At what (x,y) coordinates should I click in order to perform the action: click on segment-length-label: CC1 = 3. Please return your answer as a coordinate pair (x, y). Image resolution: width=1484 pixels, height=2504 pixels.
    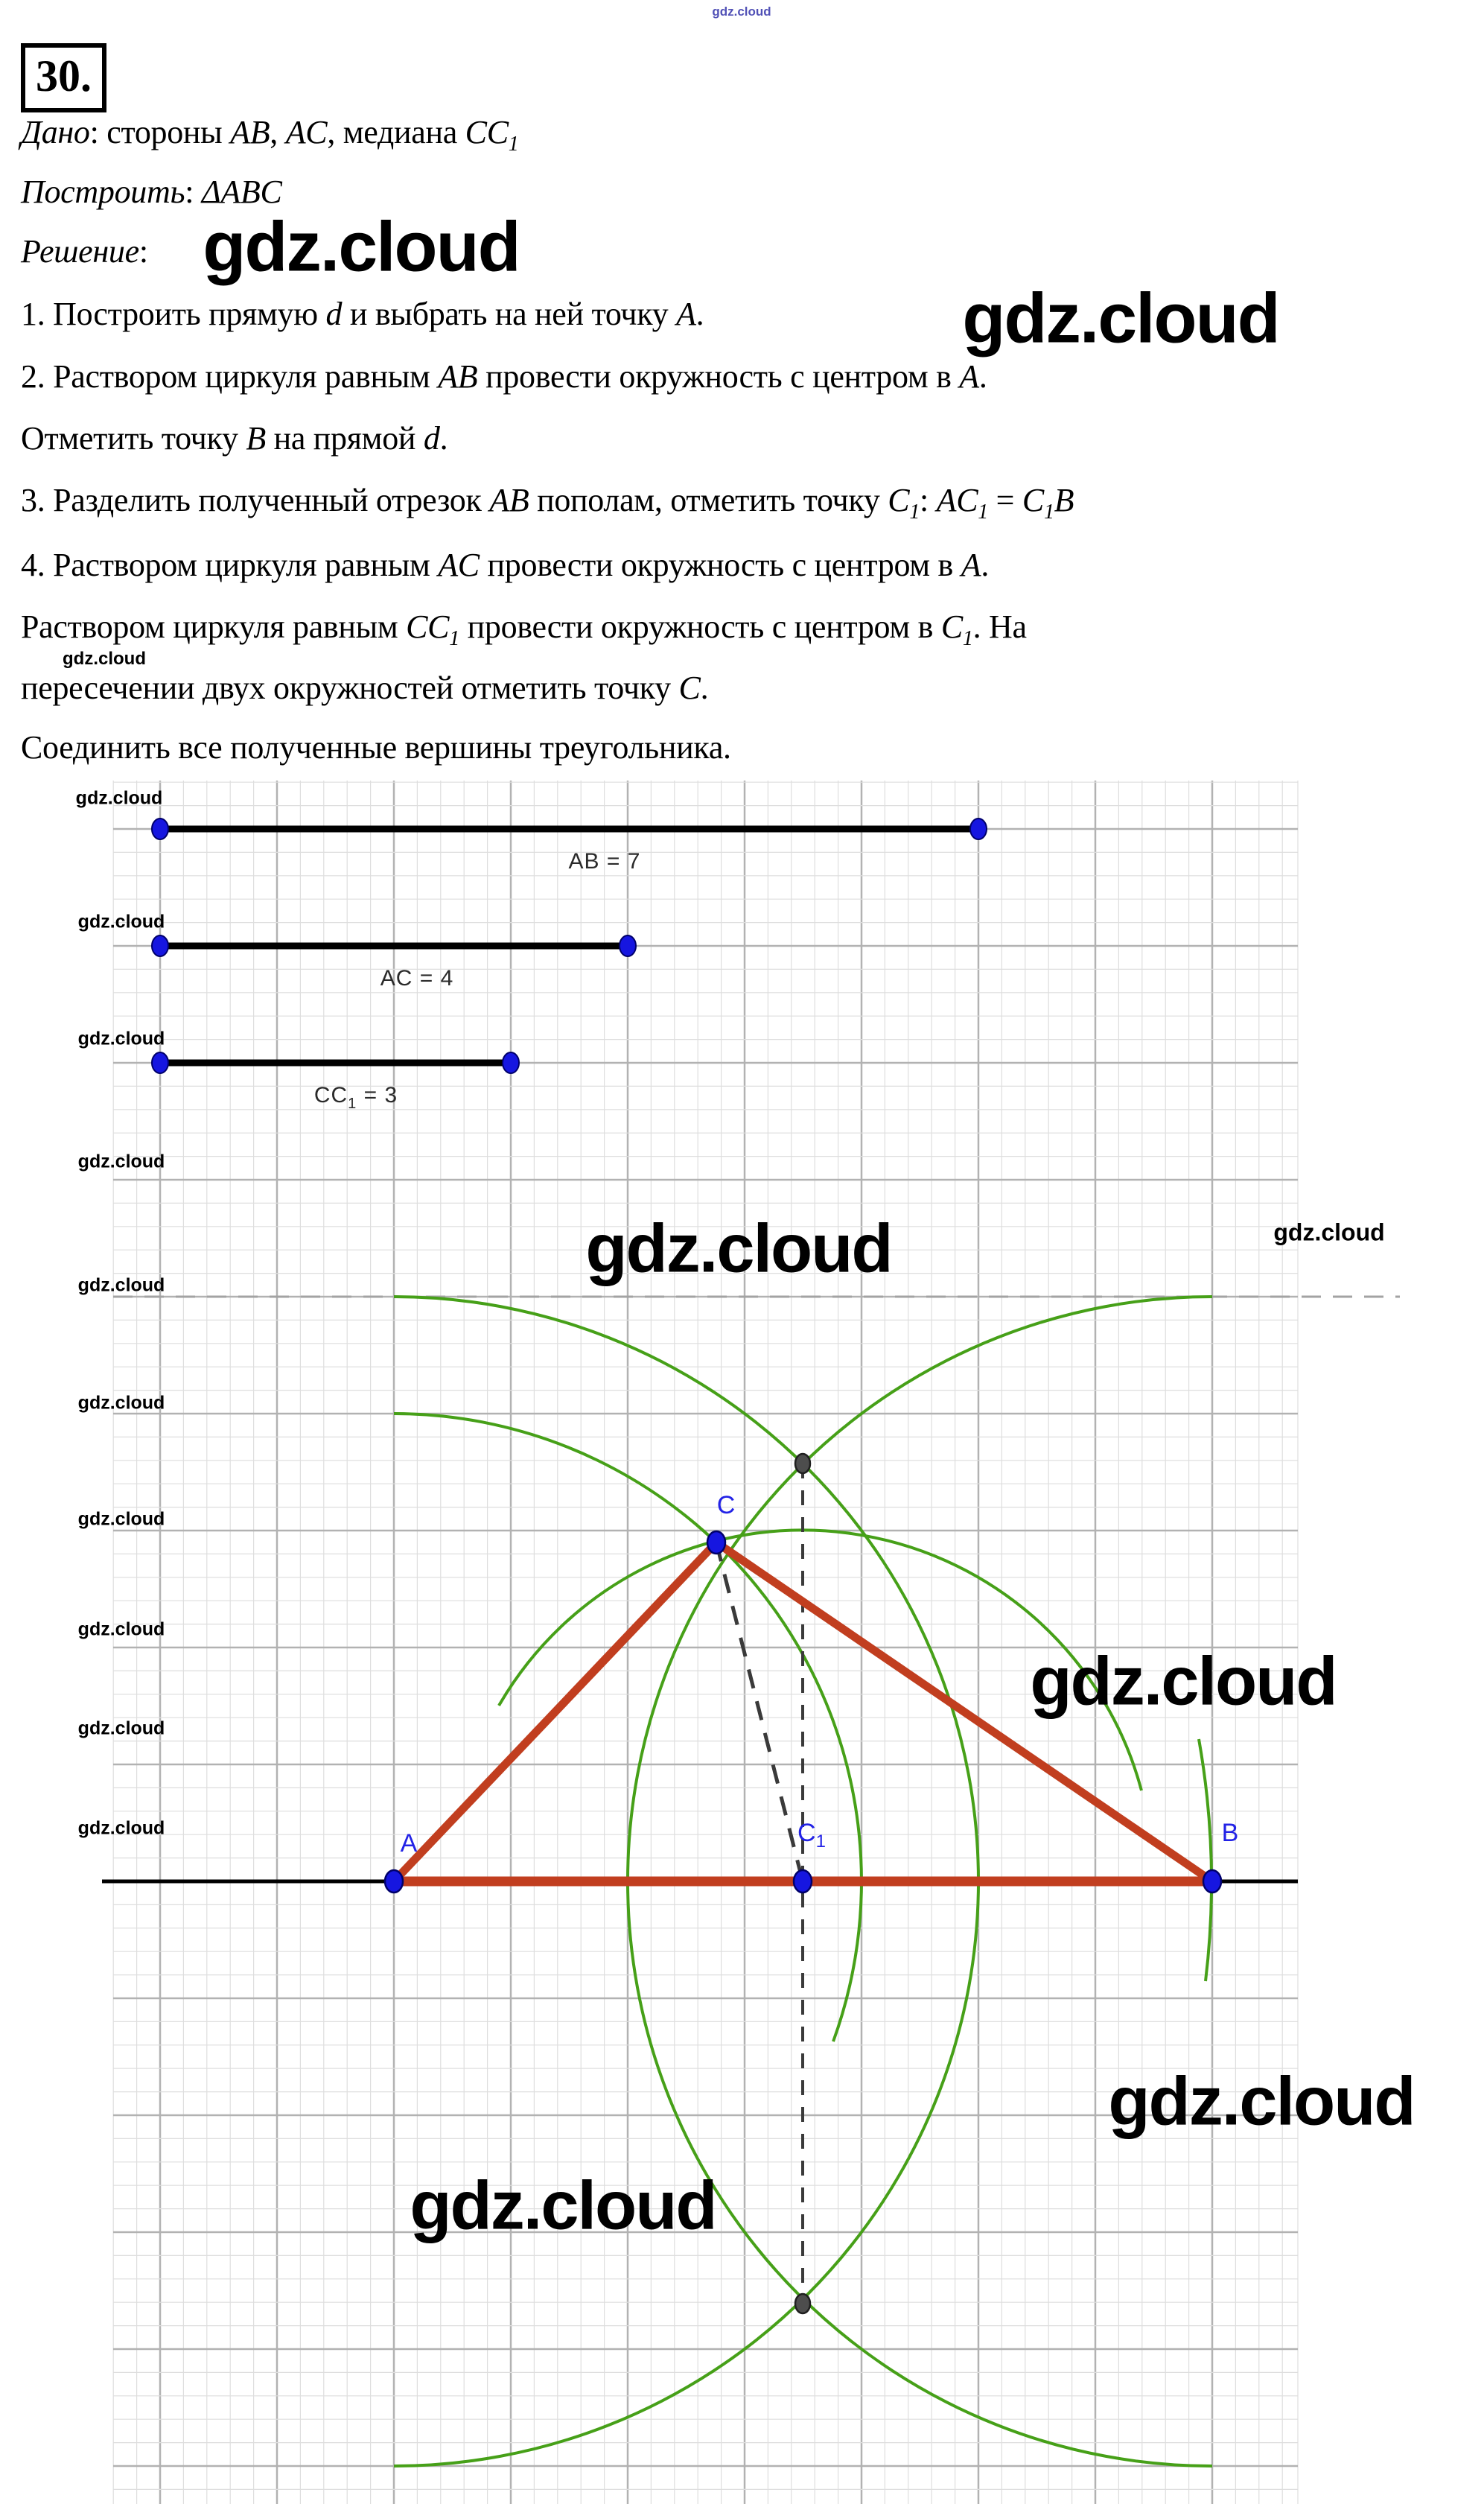
    Looking at the image, I should click on (356, 1097).